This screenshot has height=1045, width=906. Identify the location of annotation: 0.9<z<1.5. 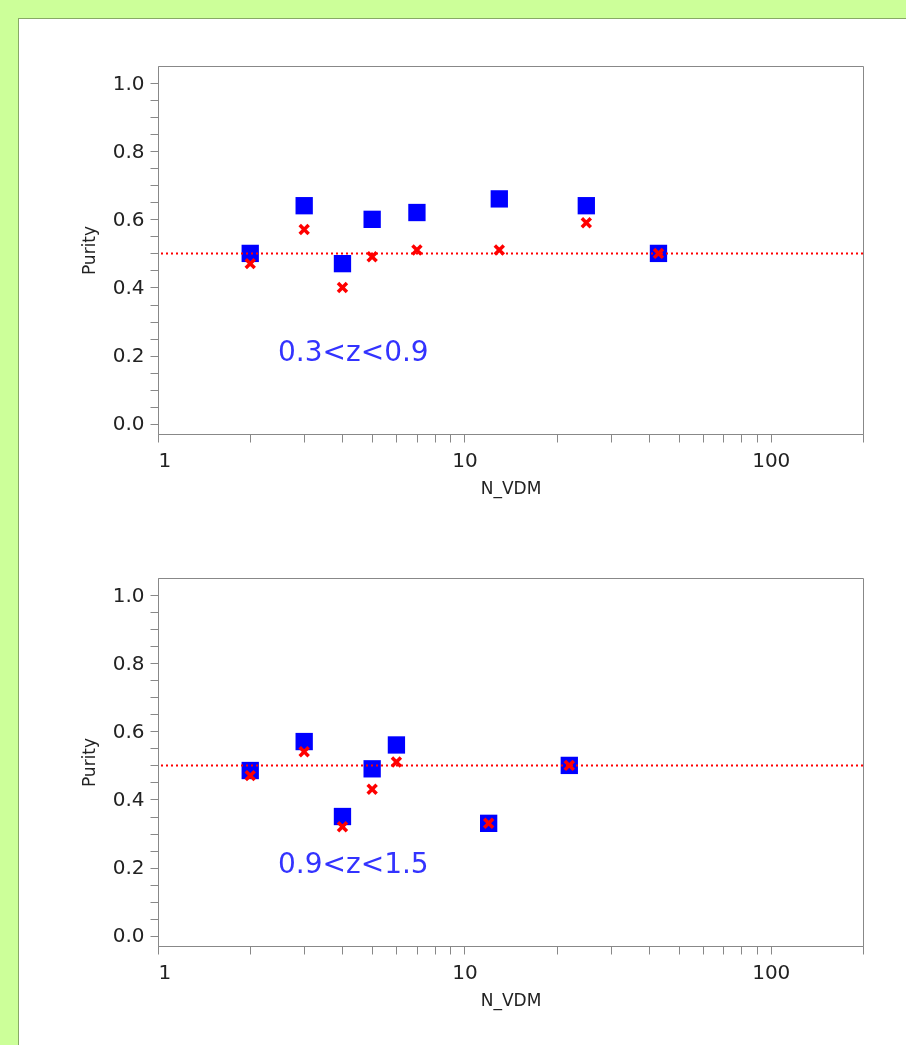
(353, 864).